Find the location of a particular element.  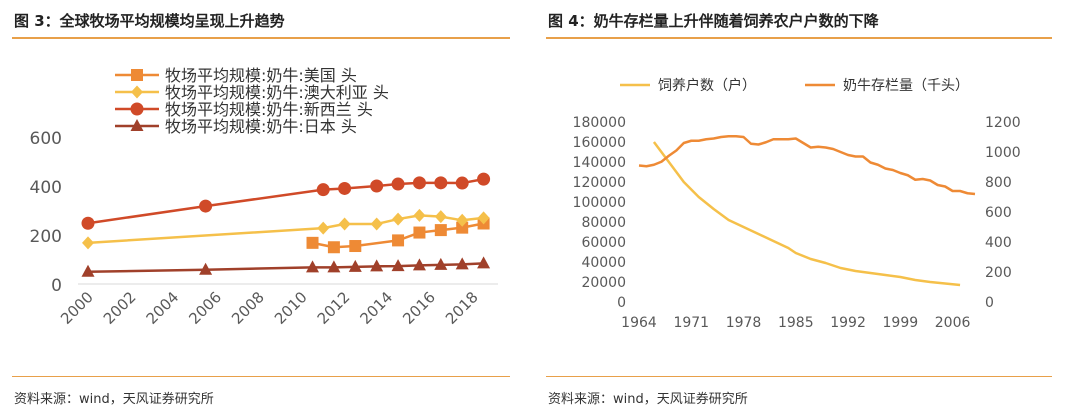

left-legend-2-marker is located at coordinates (137, 109).